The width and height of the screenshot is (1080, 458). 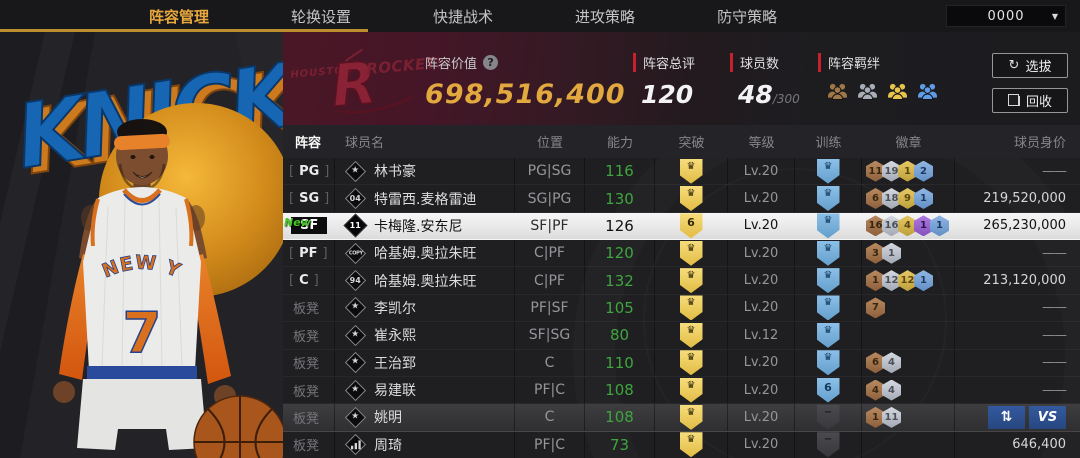 What do you see at coordinates (395, 308) in the screenshot?
I see `player-name: 李凯尔` at bounding box center [395, 308].